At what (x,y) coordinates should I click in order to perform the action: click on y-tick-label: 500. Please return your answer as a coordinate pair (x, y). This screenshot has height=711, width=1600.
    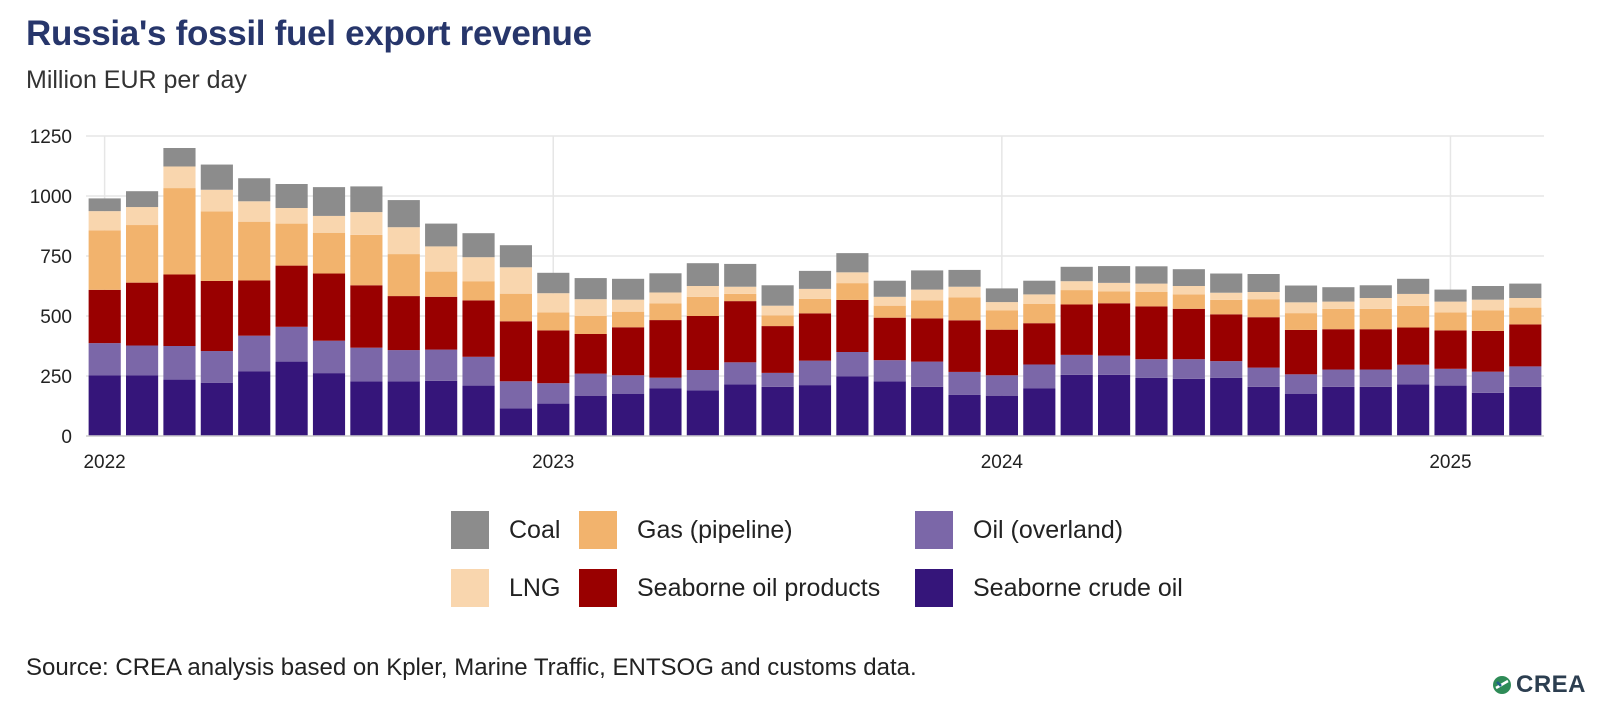
    Looking at the image, I should click on (56, 317).